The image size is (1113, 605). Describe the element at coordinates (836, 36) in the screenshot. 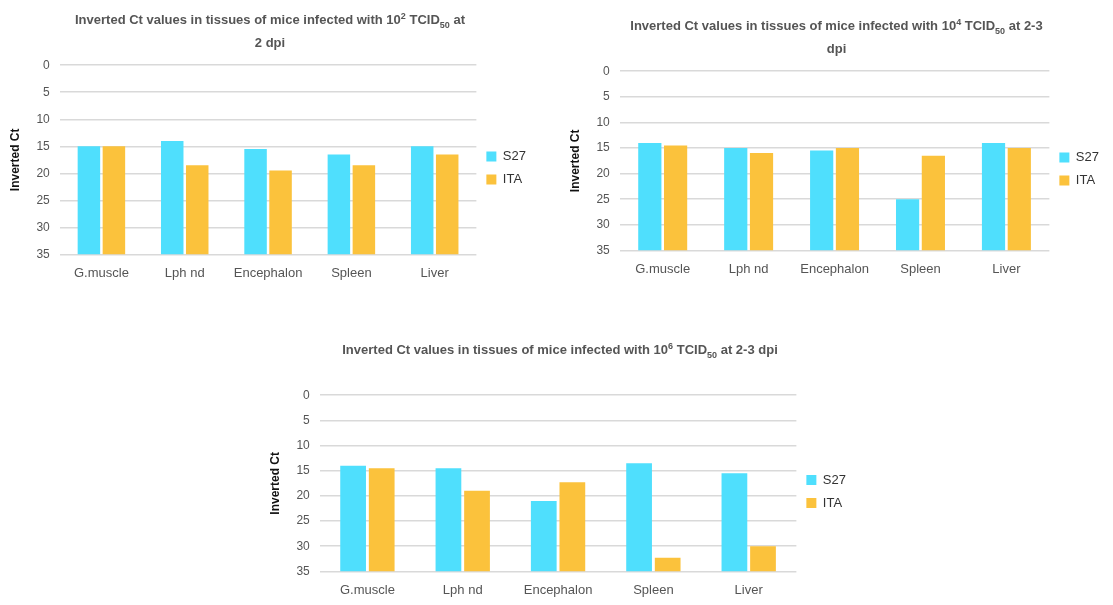

I see `chart-title: Inverted Ct values in tissues of mice infected with 10$^{4}$ TCID$_{50}$ at 2-3 dpi` at that location.